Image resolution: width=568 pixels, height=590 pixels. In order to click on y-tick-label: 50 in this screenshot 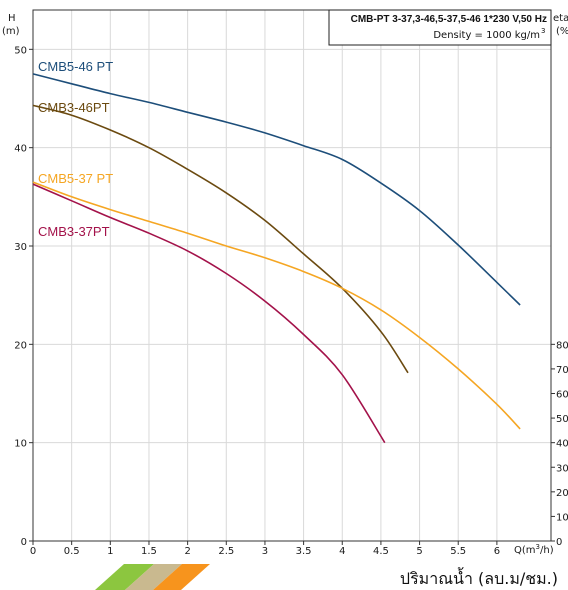, I will do `click(20, 50)`.